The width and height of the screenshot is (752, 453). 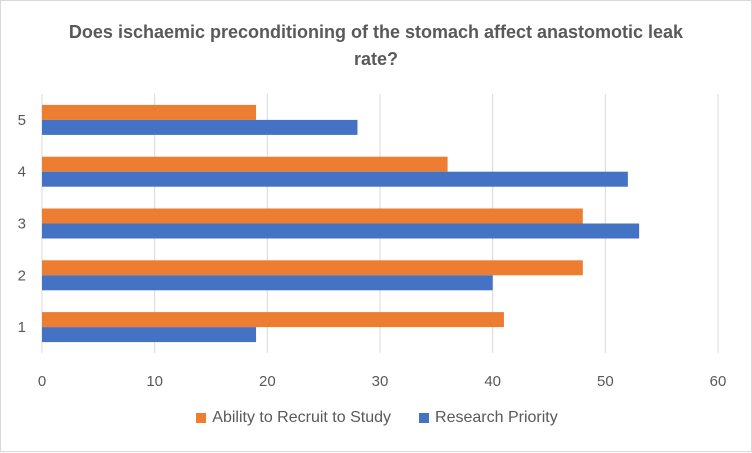 What do you see at coordinates (42, 381) in the screenshot?
I see `x-tick-label-0: 0` at bounding box center [42, 381].